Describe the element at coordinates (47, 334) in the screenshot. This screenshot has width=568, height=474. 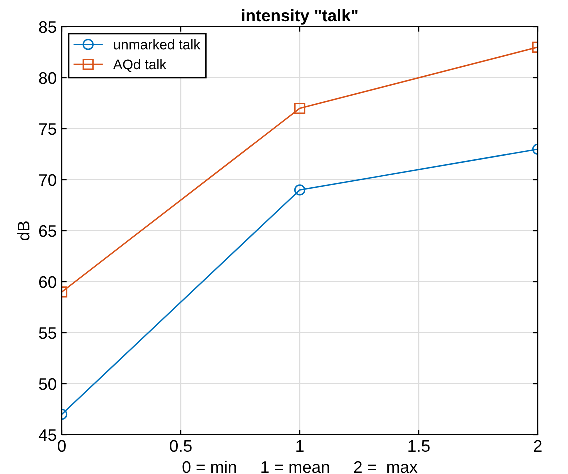
I see `y-tick-label: 55` at that location.